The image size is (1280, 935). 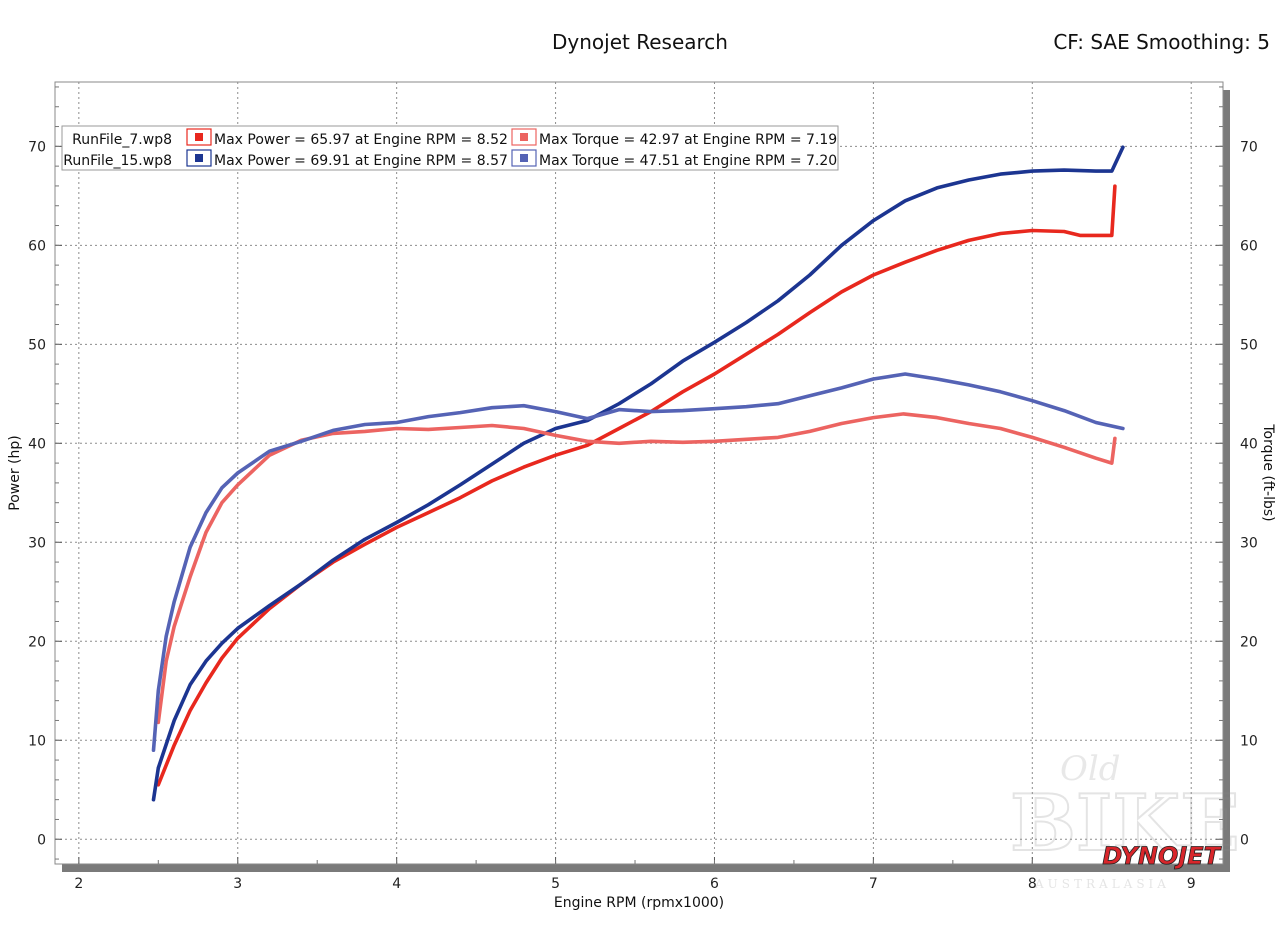 I want to click on legend-power-run15: Max Power = 69.91 at Engine RPM = 8.57, so click(x=361, y=161).